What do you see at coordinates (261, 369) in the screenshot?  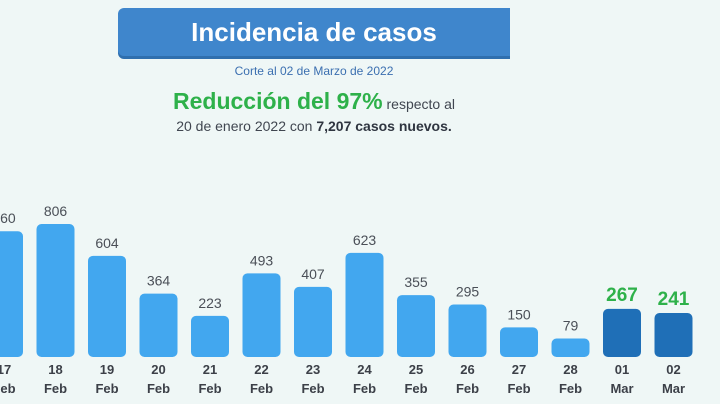 I see `tick-day-5: 22` at bounding box center [261, 369].